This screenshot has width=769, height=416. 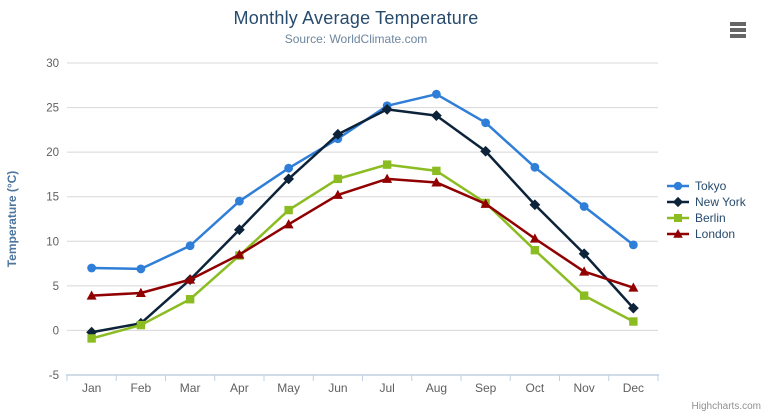 What do you see at coordinates (190, 388) in the screenshot?
I see `x-axis-label: Mar` at bounding box center [190, 388].